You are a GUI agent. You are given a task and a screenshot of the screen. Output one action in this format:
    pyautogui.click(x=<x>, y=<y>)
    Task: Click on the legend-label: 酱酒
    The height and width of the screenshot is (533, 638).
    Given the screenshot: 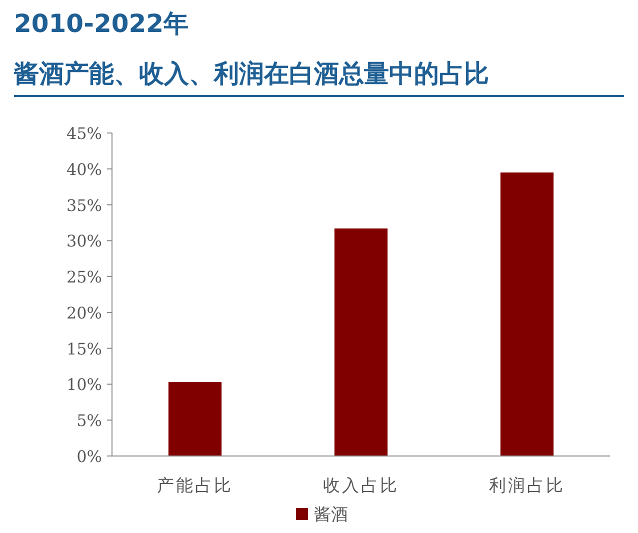 What is the action you would take?
    pyautogui.click(x=331, y=515)
    